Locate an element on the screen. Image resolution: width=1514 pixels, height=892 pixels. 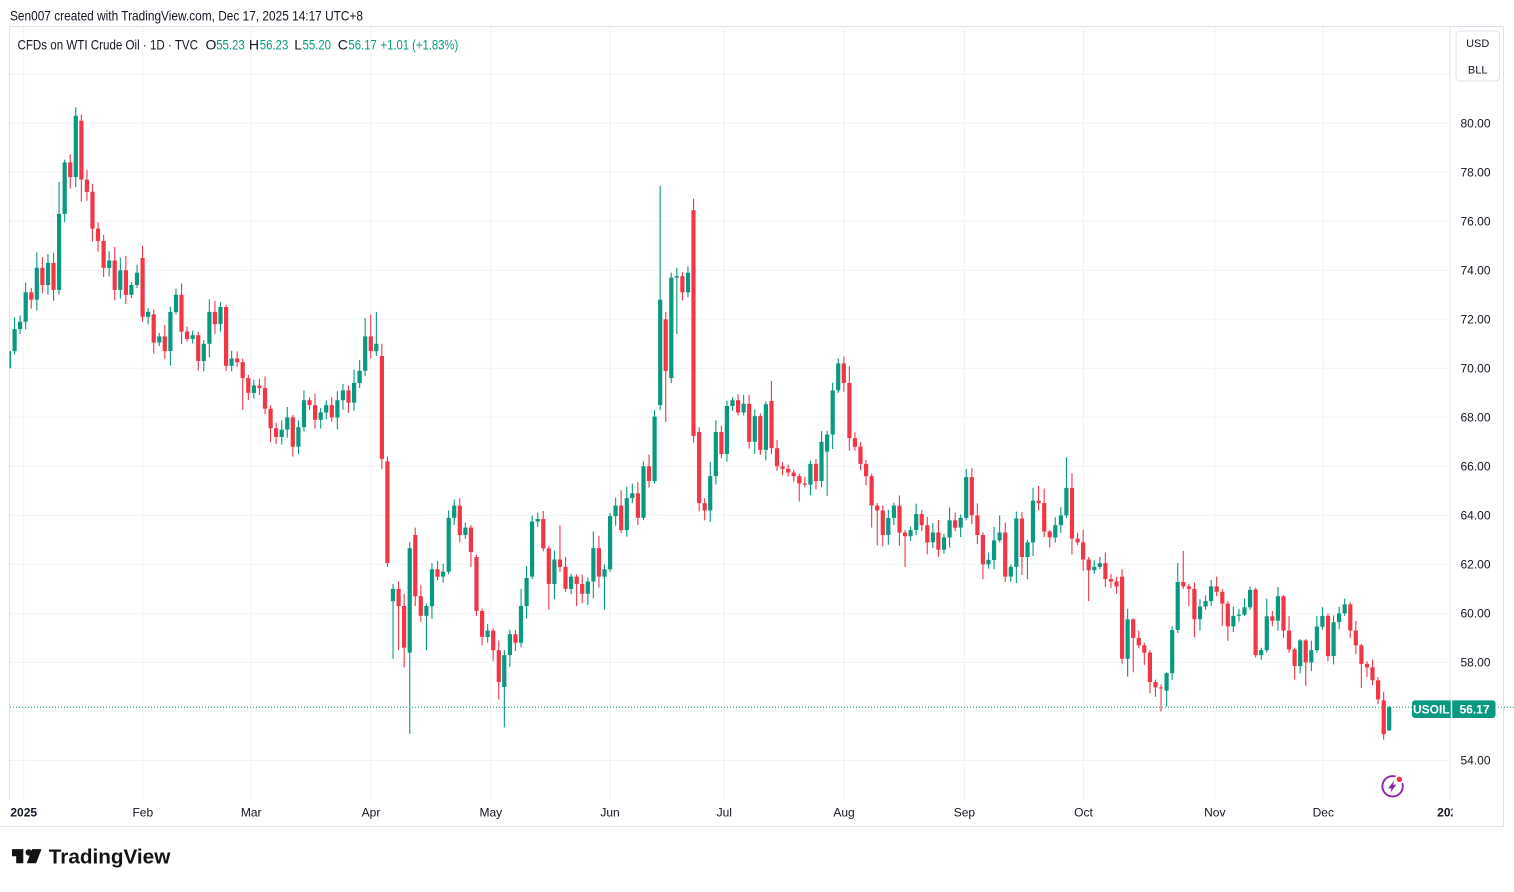
svg-text: 68.00 is located at coordinates (1476, 418).